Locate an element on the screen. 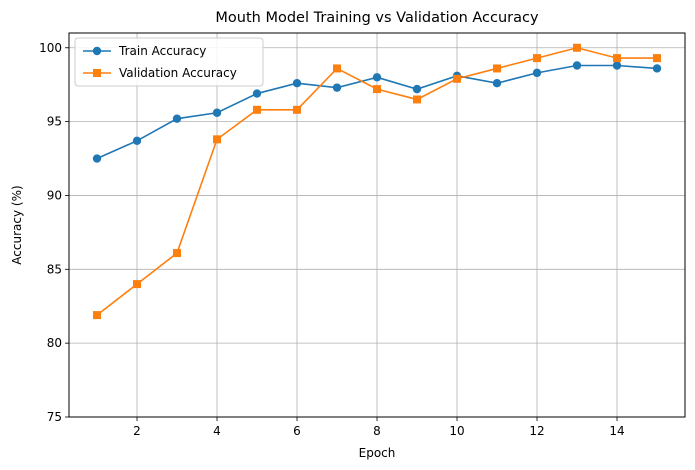 The height and width of the screenshot is (470, 695). y-tick-label: 90 is located at coordinates (54, 195).